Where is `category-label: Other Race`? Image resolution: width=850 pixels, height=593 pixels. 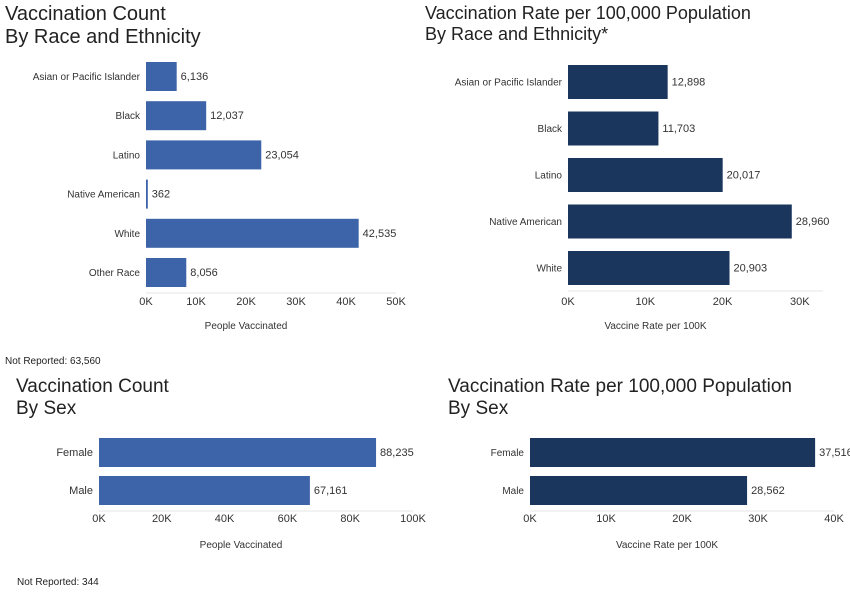
category-label: Other Race is located at coordinates (115, 273).